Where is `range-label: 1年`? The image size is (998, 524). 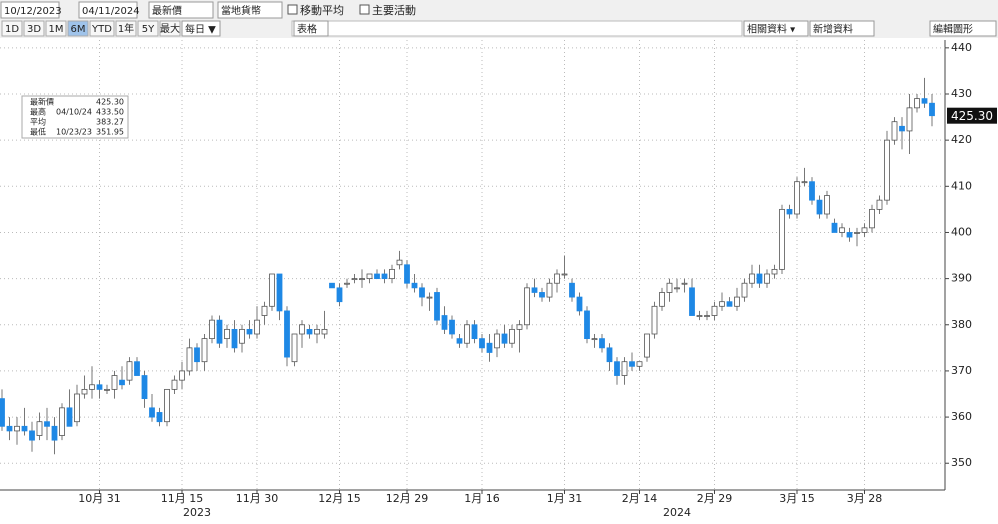 range-label: 1年 is located at coordinates (126, 28).